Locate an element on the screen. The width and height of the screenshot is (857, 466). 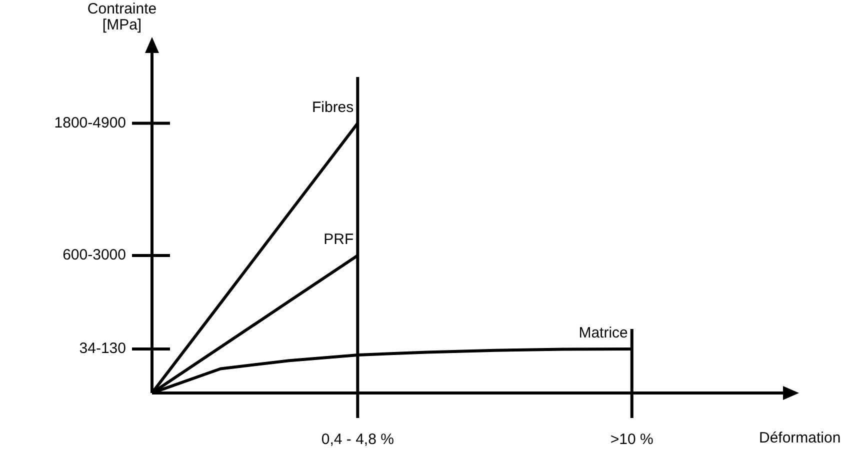
series-label: Matrice is located at coordinates (603, 333).